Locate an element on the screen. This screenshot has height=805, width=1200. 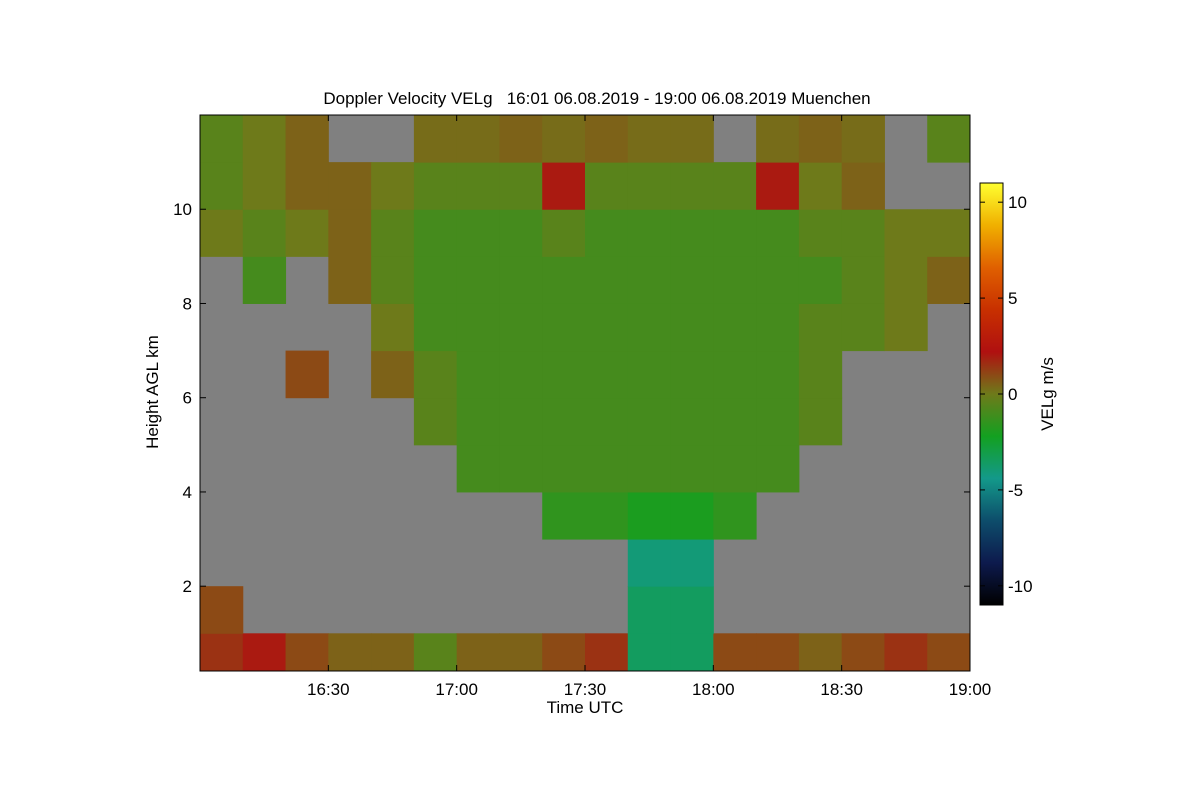
colorbar-tick-label: 5 is located at coordinates (1012, 298).